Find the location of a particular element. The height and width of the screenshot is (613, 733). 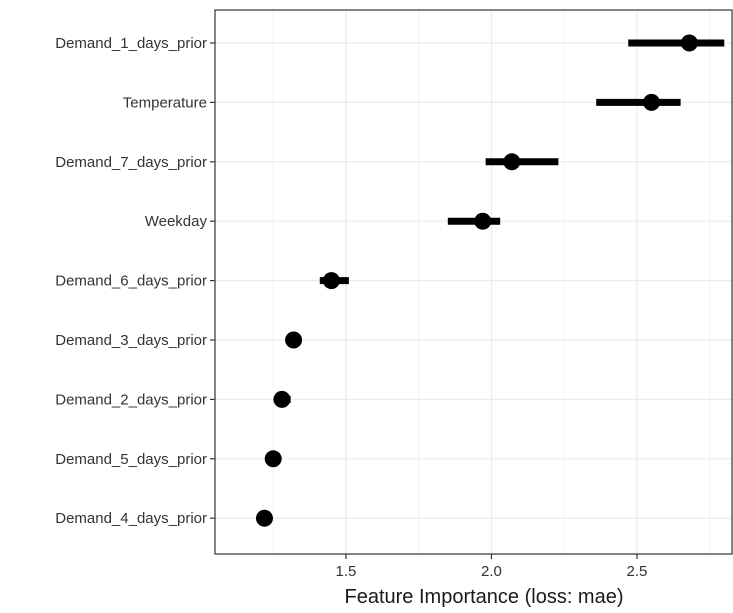

x-tick-label: 1.5 is located at coordinates (346, 571).